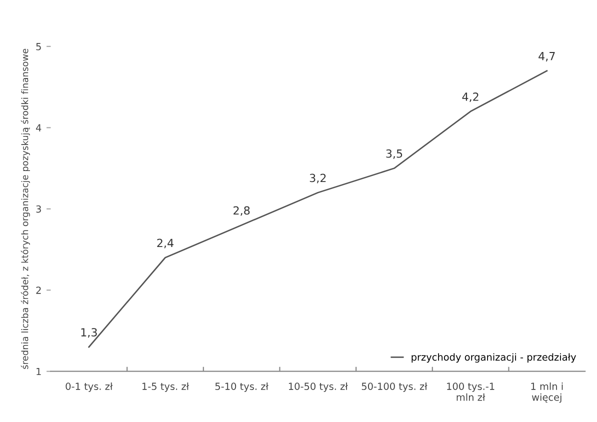  What do you see at coordinates (394, 154) in the screenshot?
I see `data-label: 3,5` at bounding box center [394, 154].